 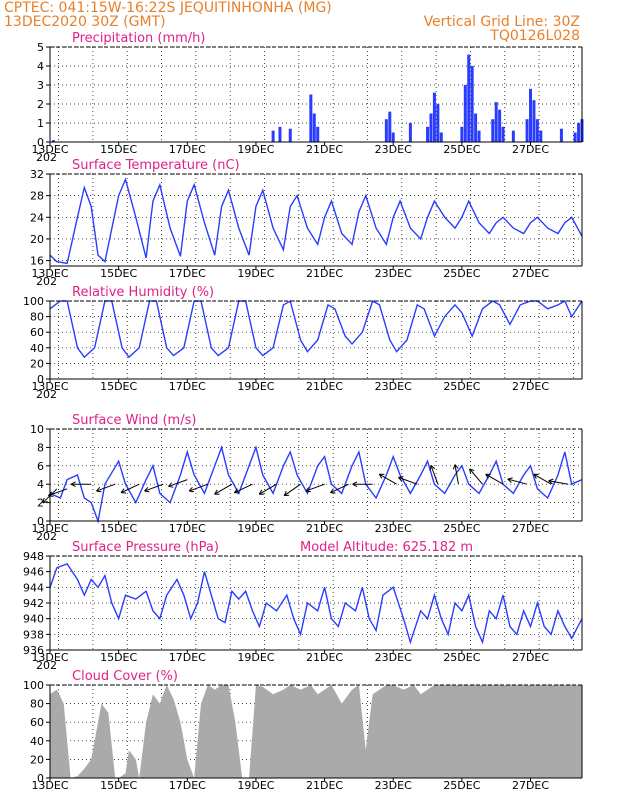 I want to click on panel-title: Surface Wind (m/s), so click(x=134, y=420).